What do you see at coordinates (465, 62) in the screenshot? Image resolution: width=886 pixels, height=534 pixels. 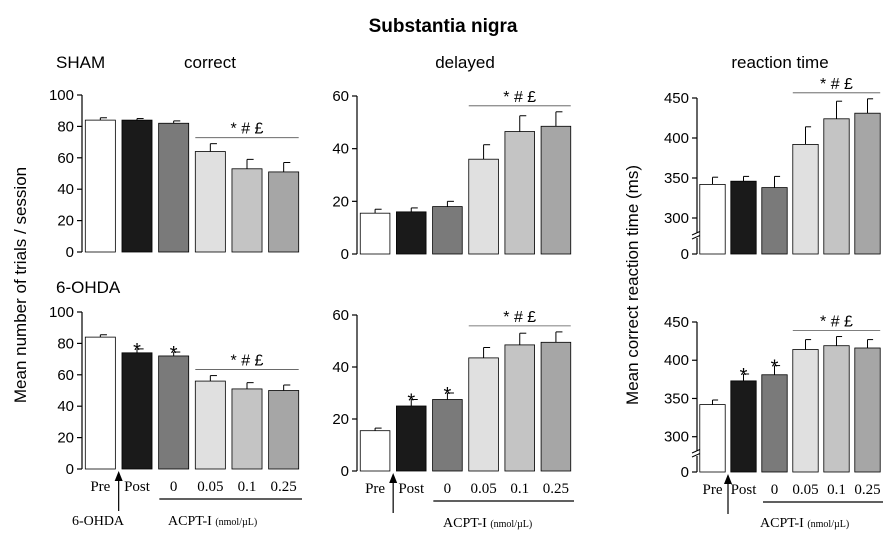 I see `panel-title: delayed` at bounding box center [465, 62].